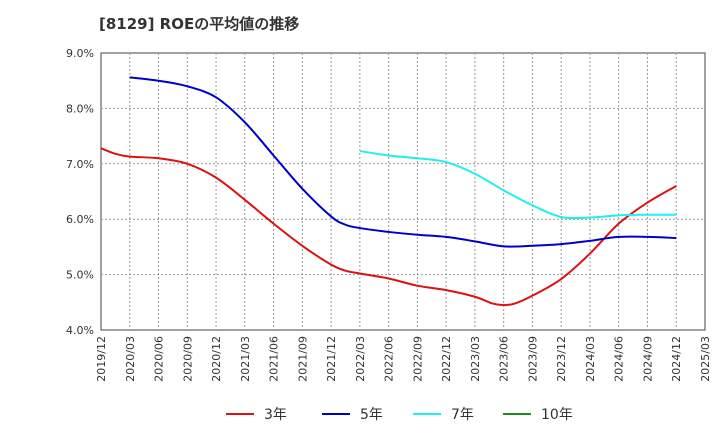 The width and height of the screenshot is (720, 440). What do you see at coordinates (427, 414) in the screenshot?
I see `legend-swatch-7y` at bounding box center [427, 414].